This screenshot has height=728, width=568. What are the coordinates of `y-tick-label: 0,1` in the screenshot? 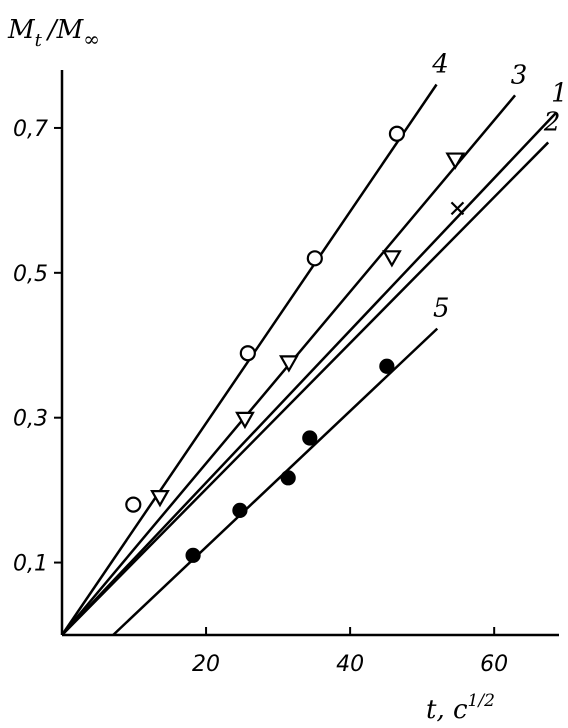 It's located at (30, 564).